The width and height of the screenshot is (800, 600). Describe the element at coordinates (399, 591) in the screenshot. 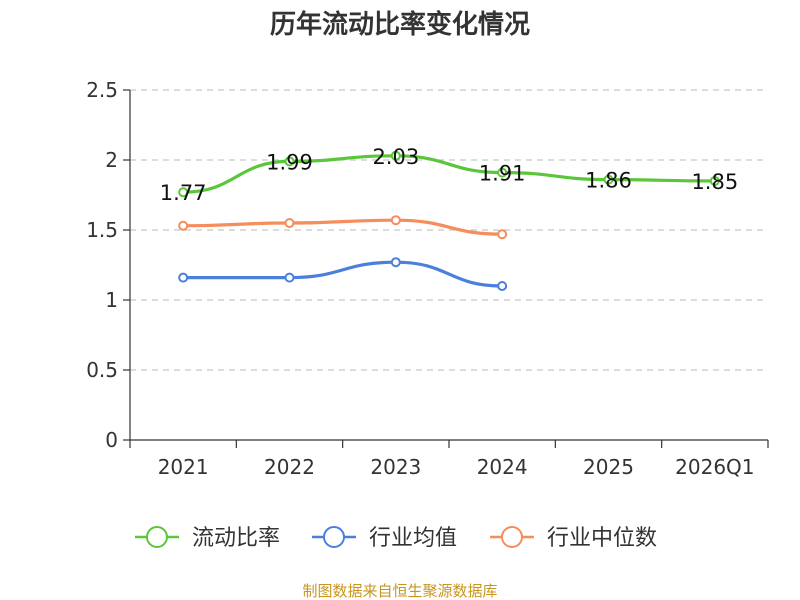

I see `source-note: 制图数据来自恒生聚源数据库` at that location.